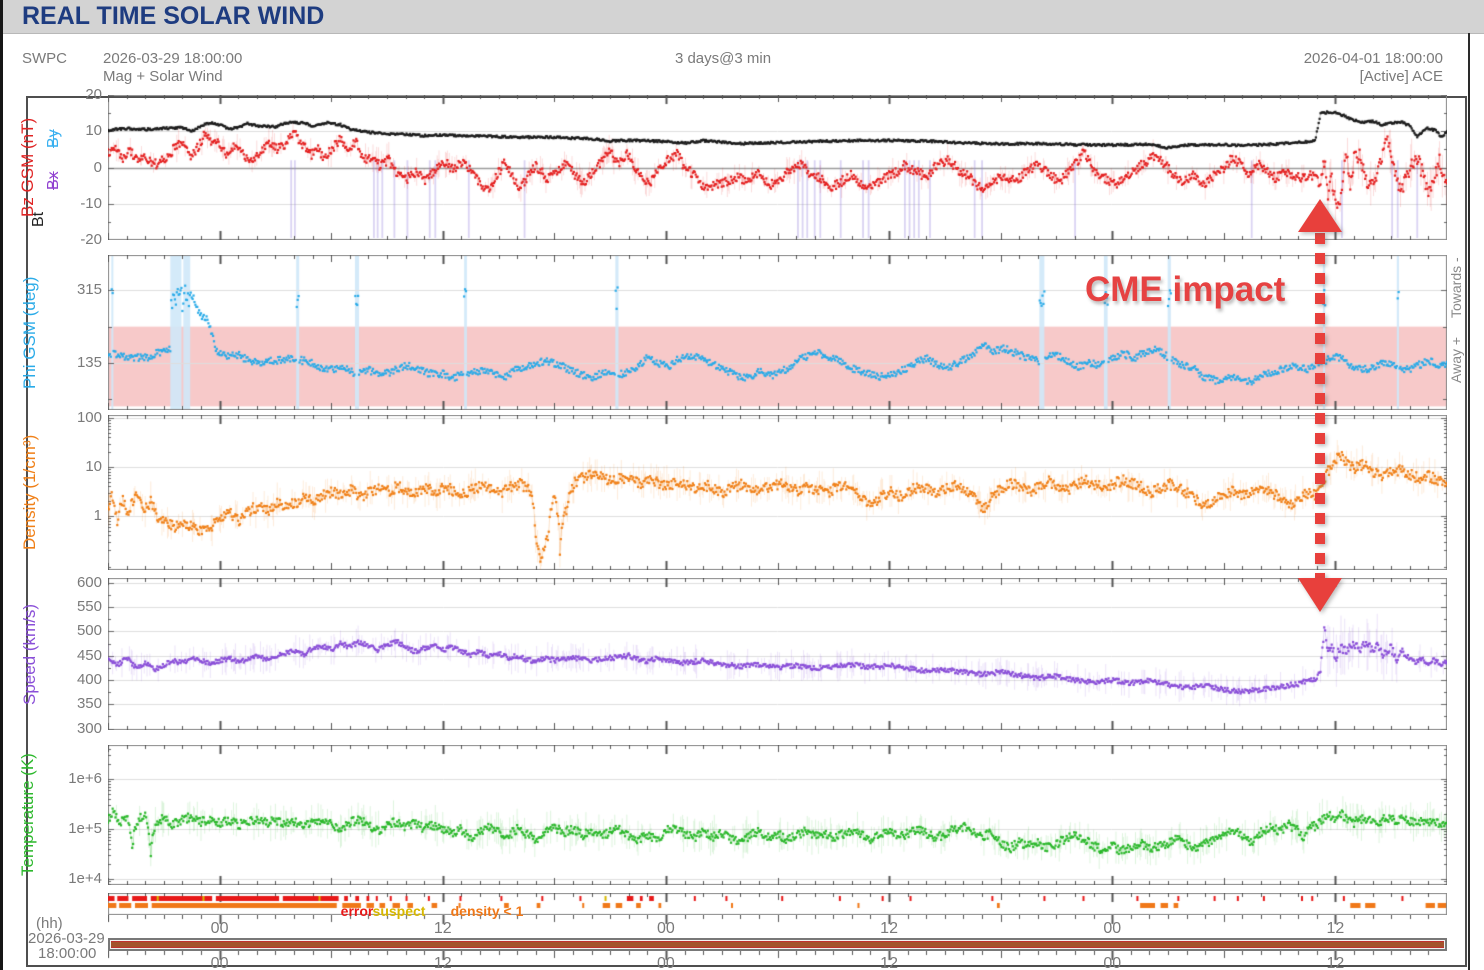  I want to click on subtitle-label: Mag + Solar Wind, so click(163, 76).